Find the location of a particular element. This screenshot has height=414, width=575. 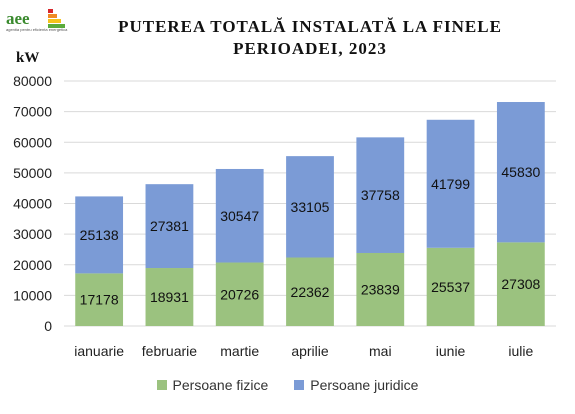

y-tick-label-5: 50000 is located at coordinates (32, 173).